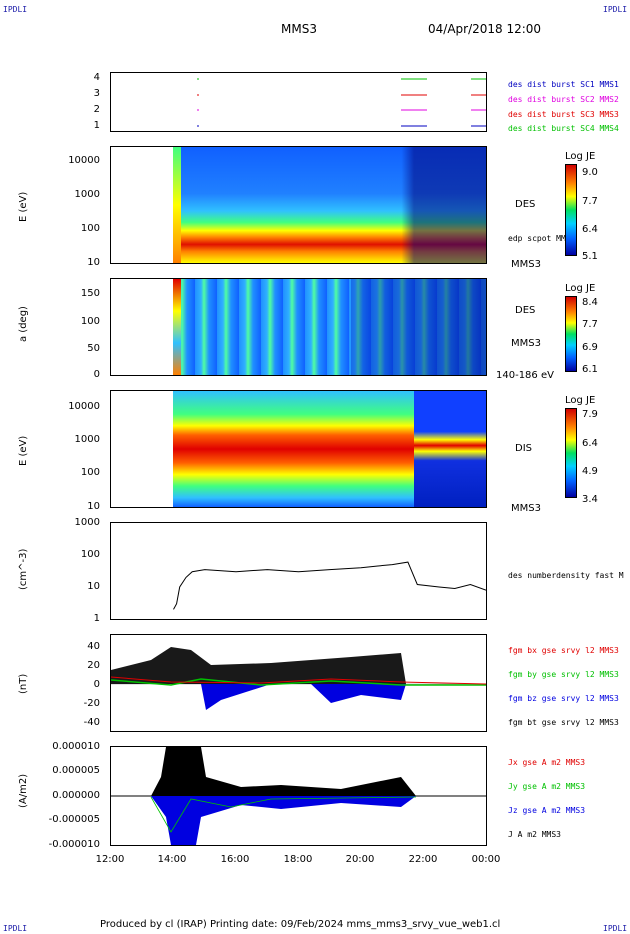 This screenshot has width=630, height=934. What do you see at coordinates (74, 844) in the screenshot?
I see `current-ytick-4: -0.000010` at bounding box center [74, 844].